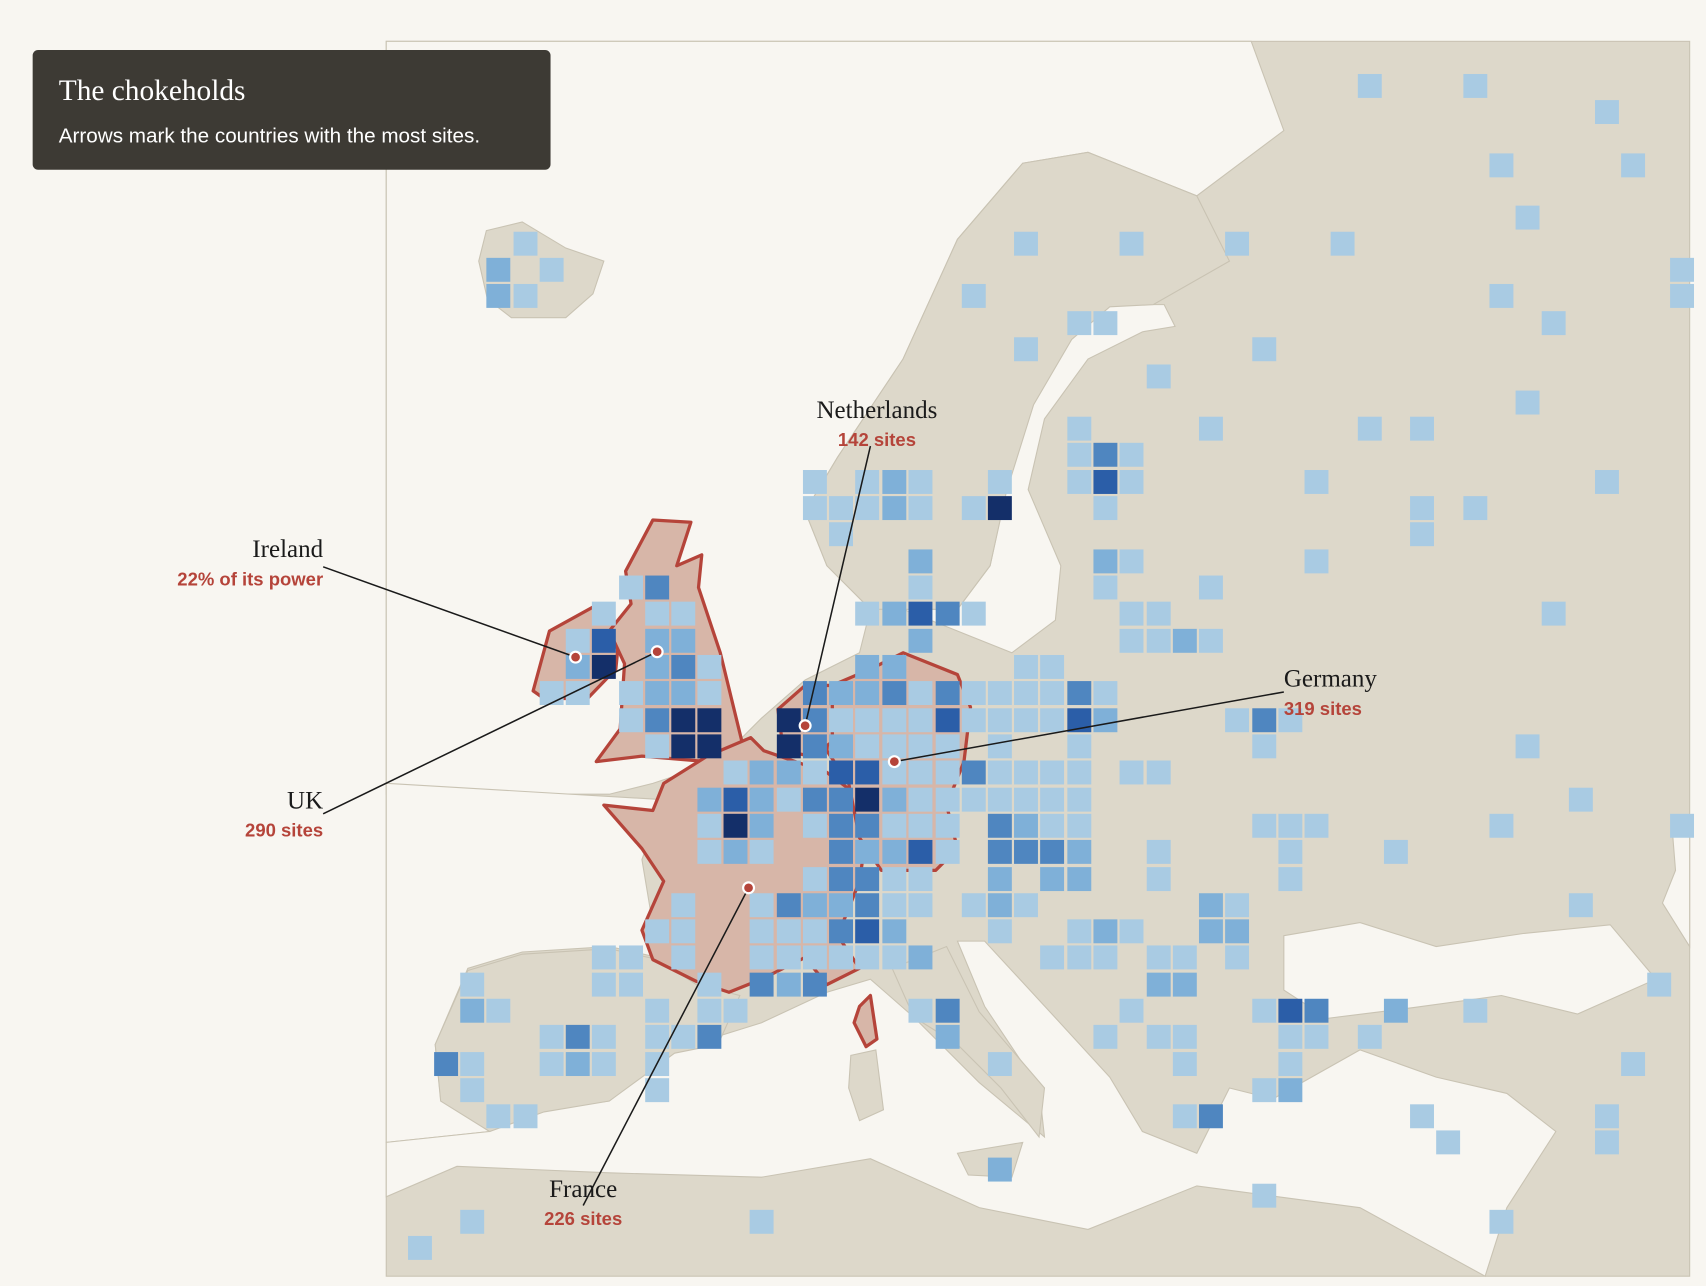 The height and width of the screenshot is (1286, 1706). Describe the element at coordinates (866, 1085) in the screenshot. I see `sardinia` at that location.